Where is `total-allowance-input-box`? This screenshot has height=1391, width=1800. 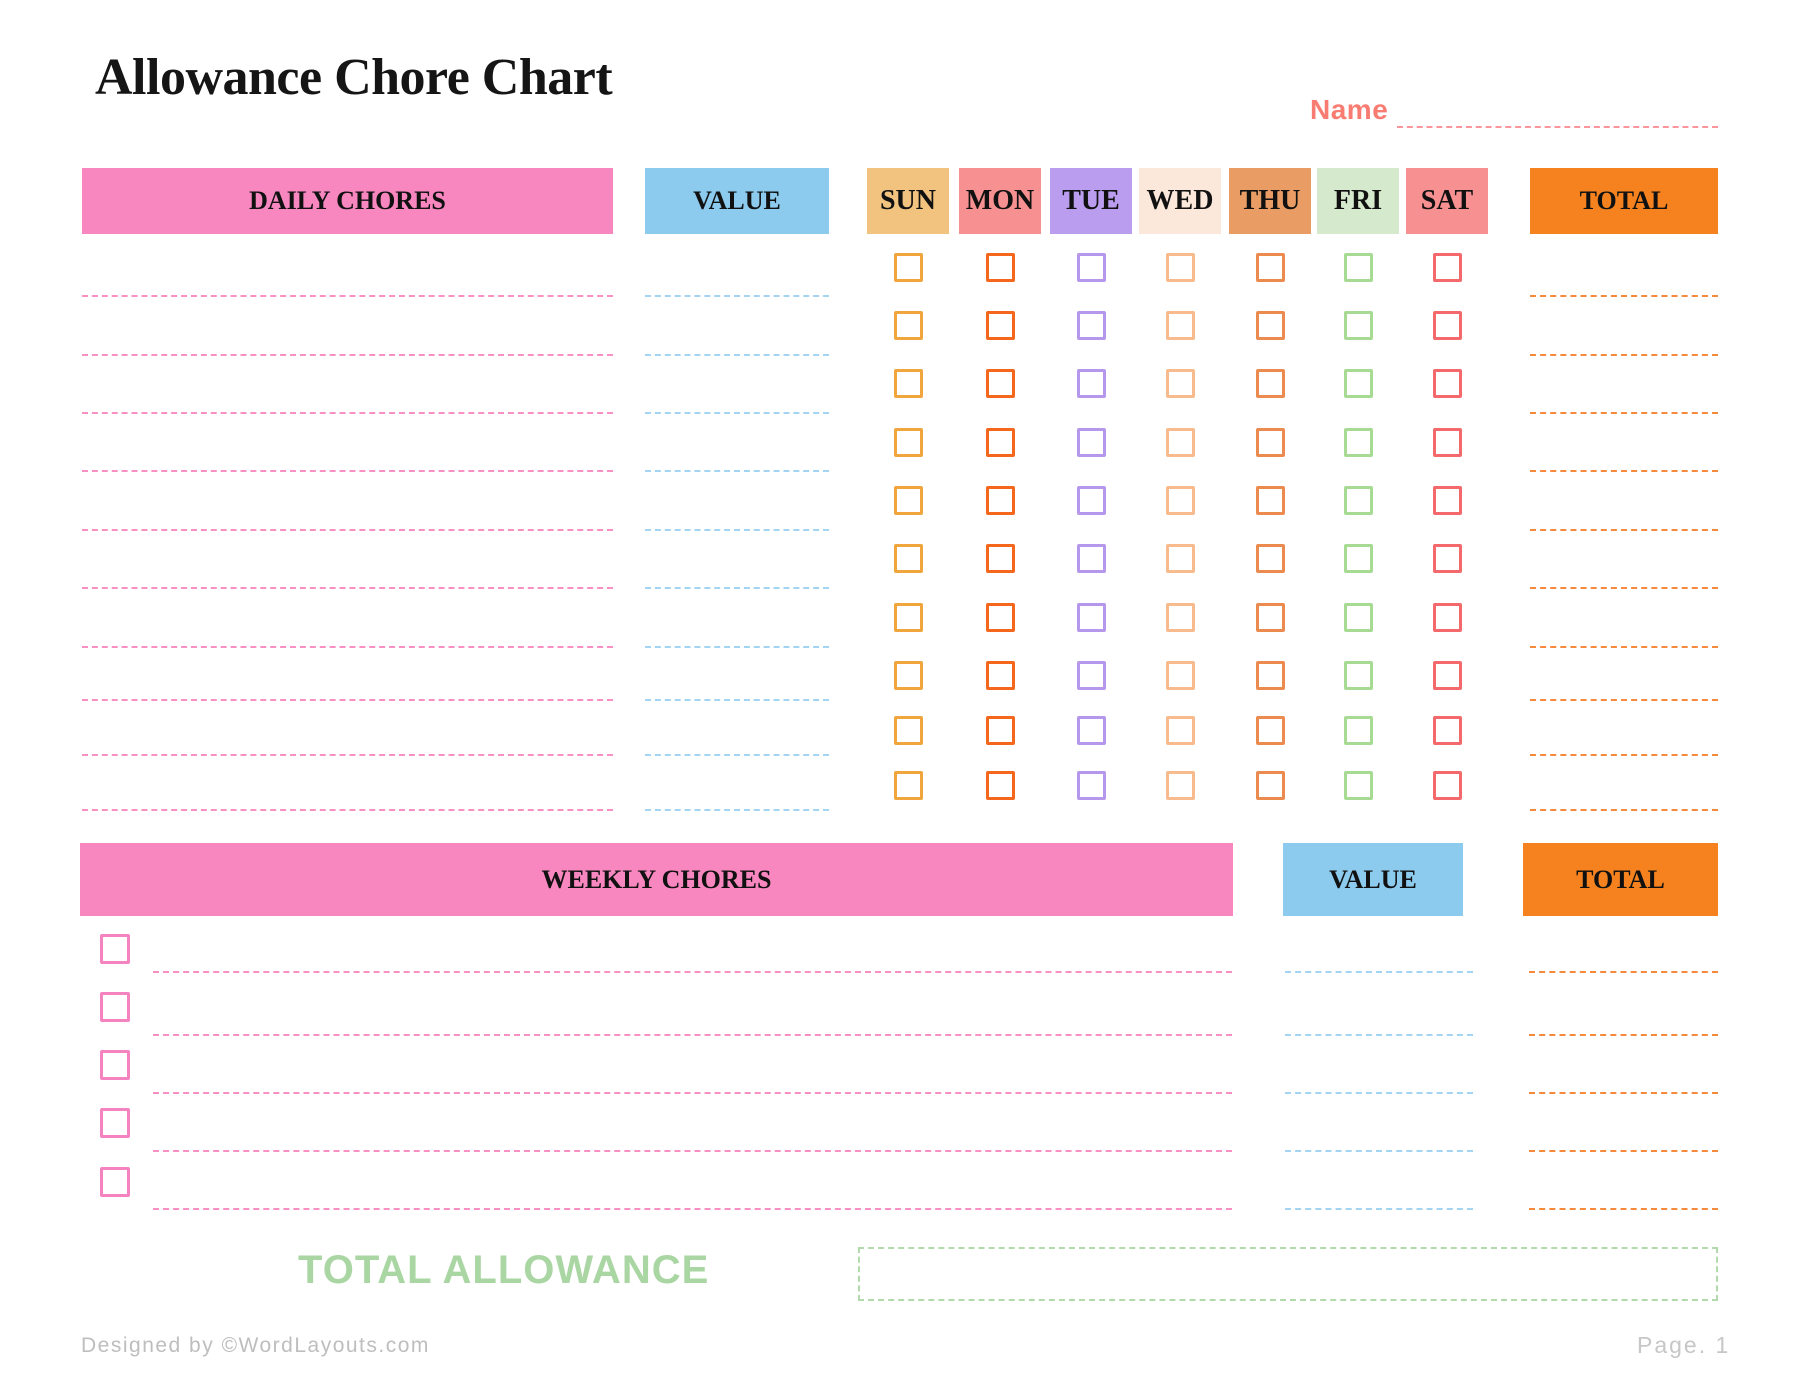 total-allowance-input-box is located at coordinates (1288, 1274).